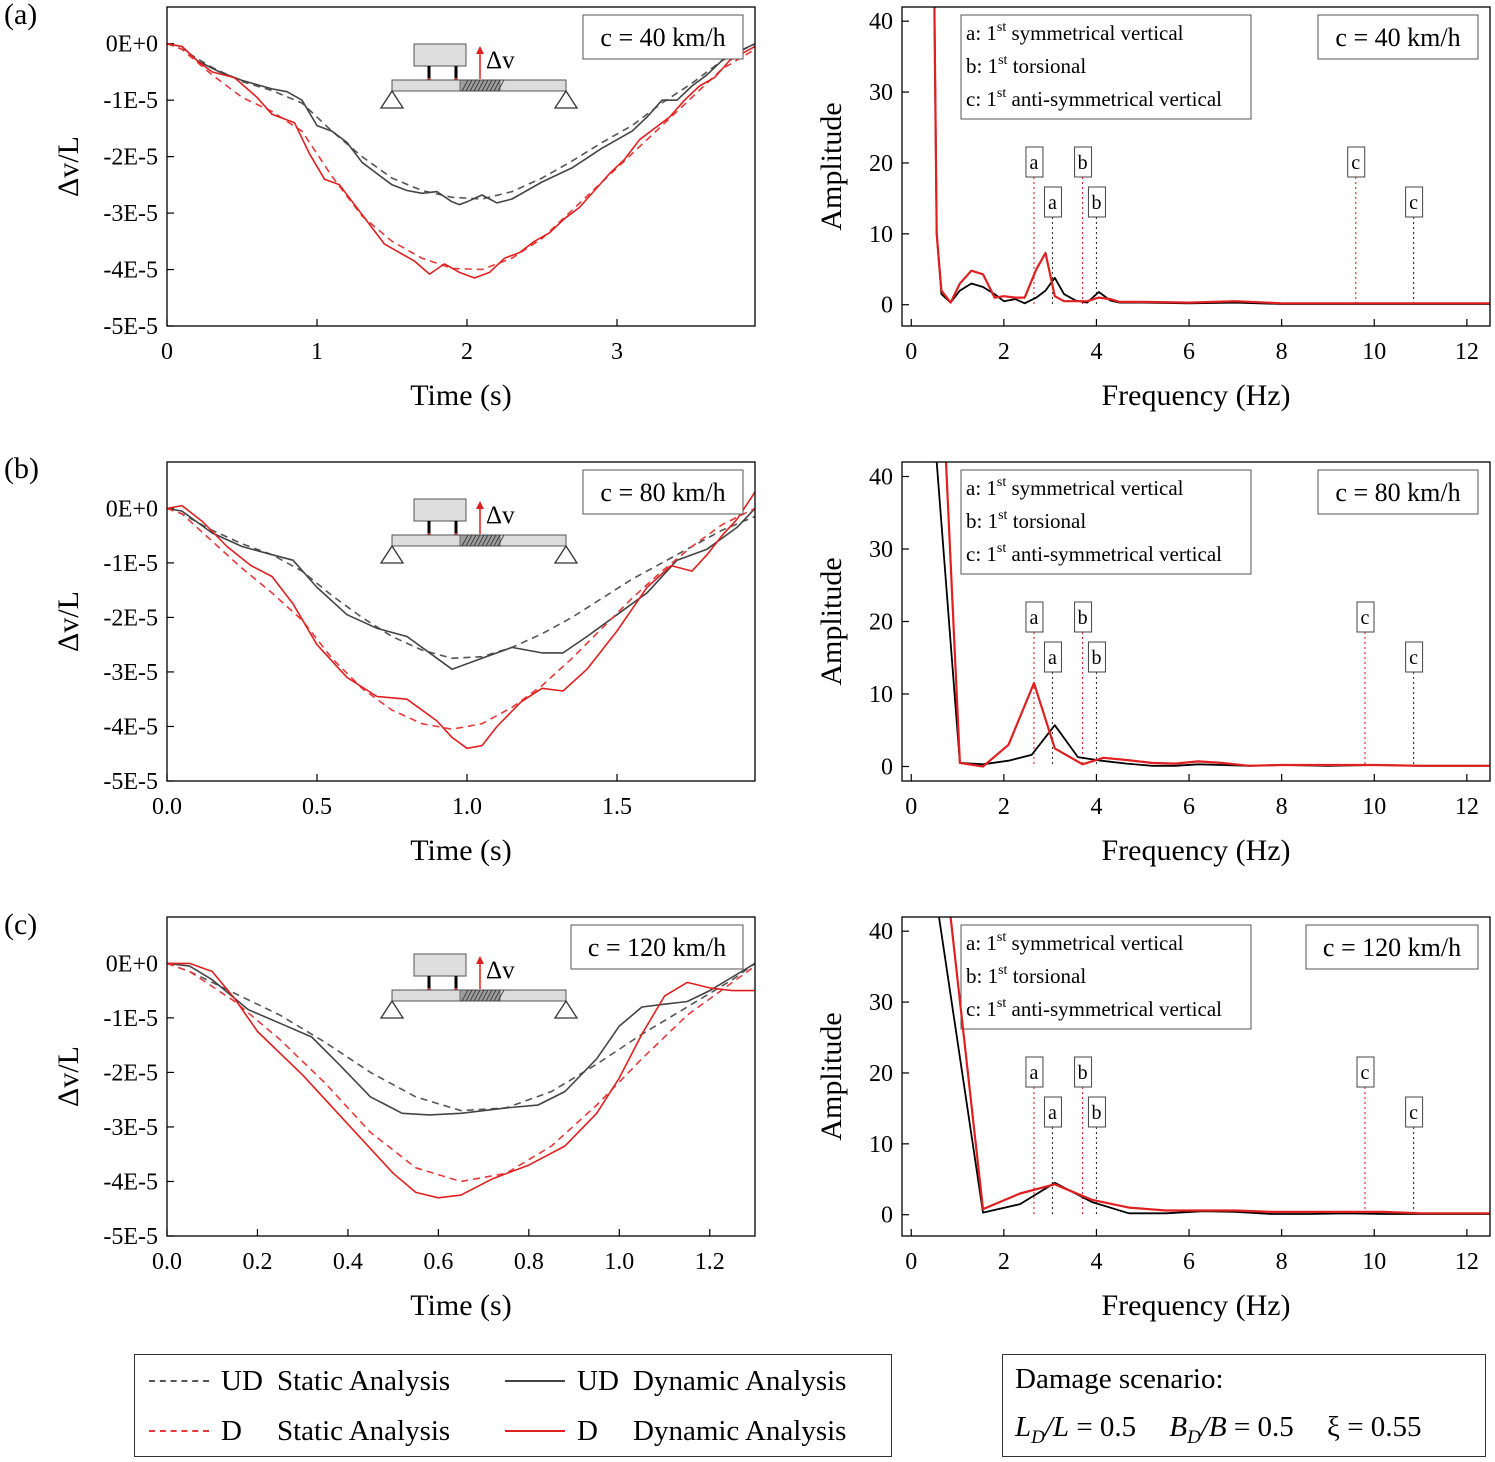  Describe the element at coordinates (167, 352) in the screenshot. I see `x-tick-label: 0` at that location.